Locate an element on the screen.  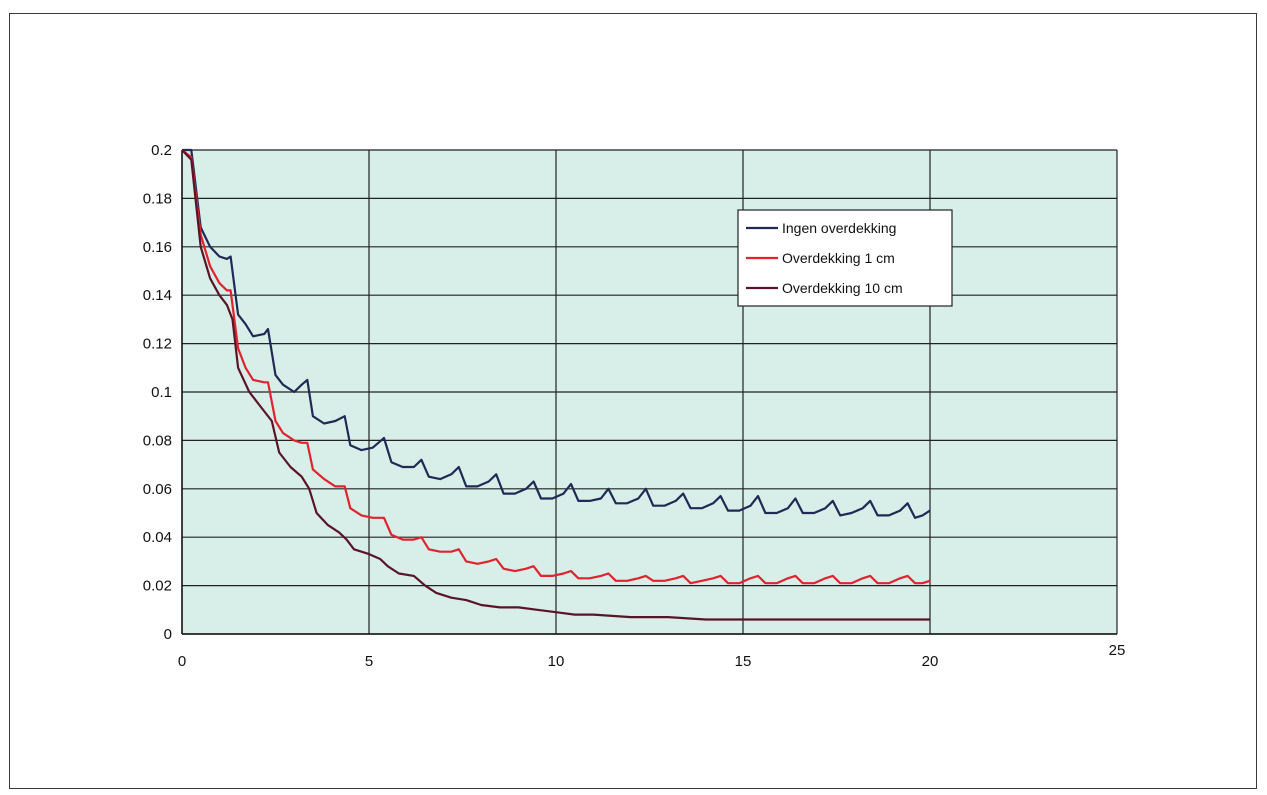
y-tick-label: 0.12 is located at coordinates (157, 344).